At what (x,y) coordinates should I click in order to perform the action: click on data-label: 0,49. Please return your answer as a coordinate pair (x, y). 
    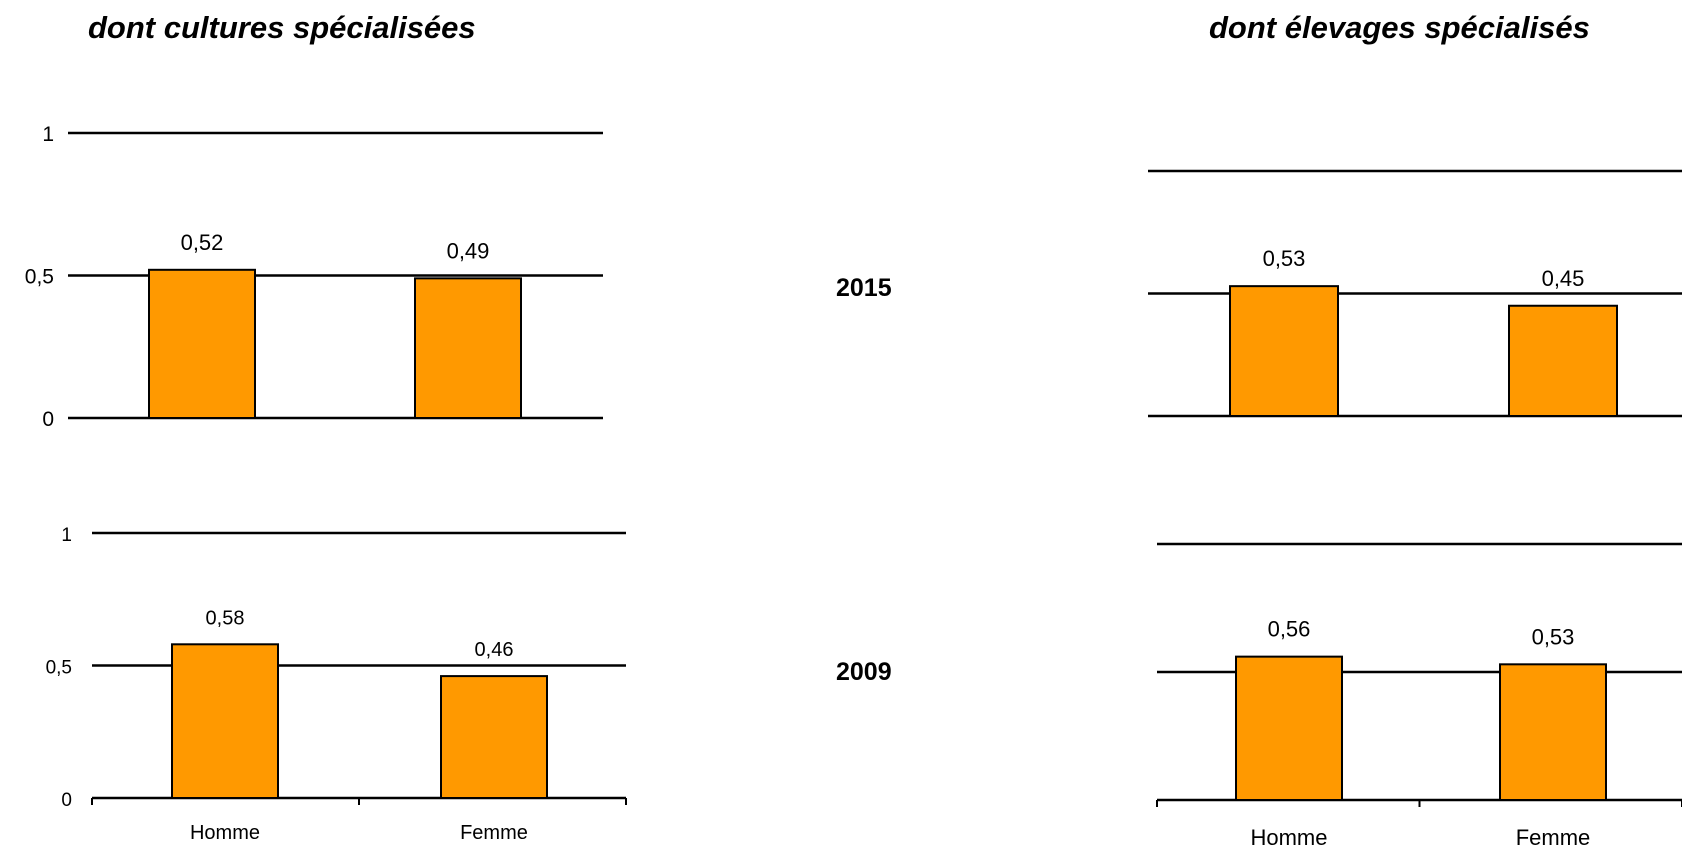
    Looking at the image, I should click on (468, 250).